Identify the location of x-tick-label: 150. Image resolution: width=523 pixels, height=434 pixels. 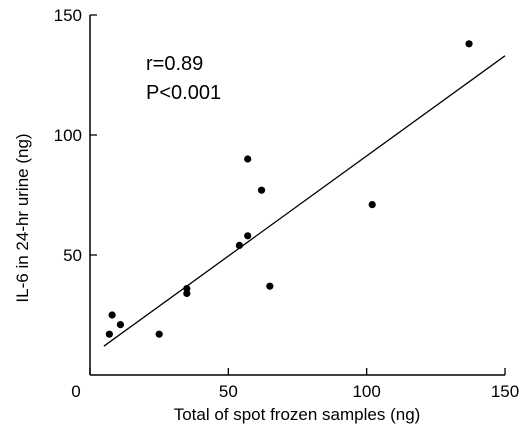
(505, 391).